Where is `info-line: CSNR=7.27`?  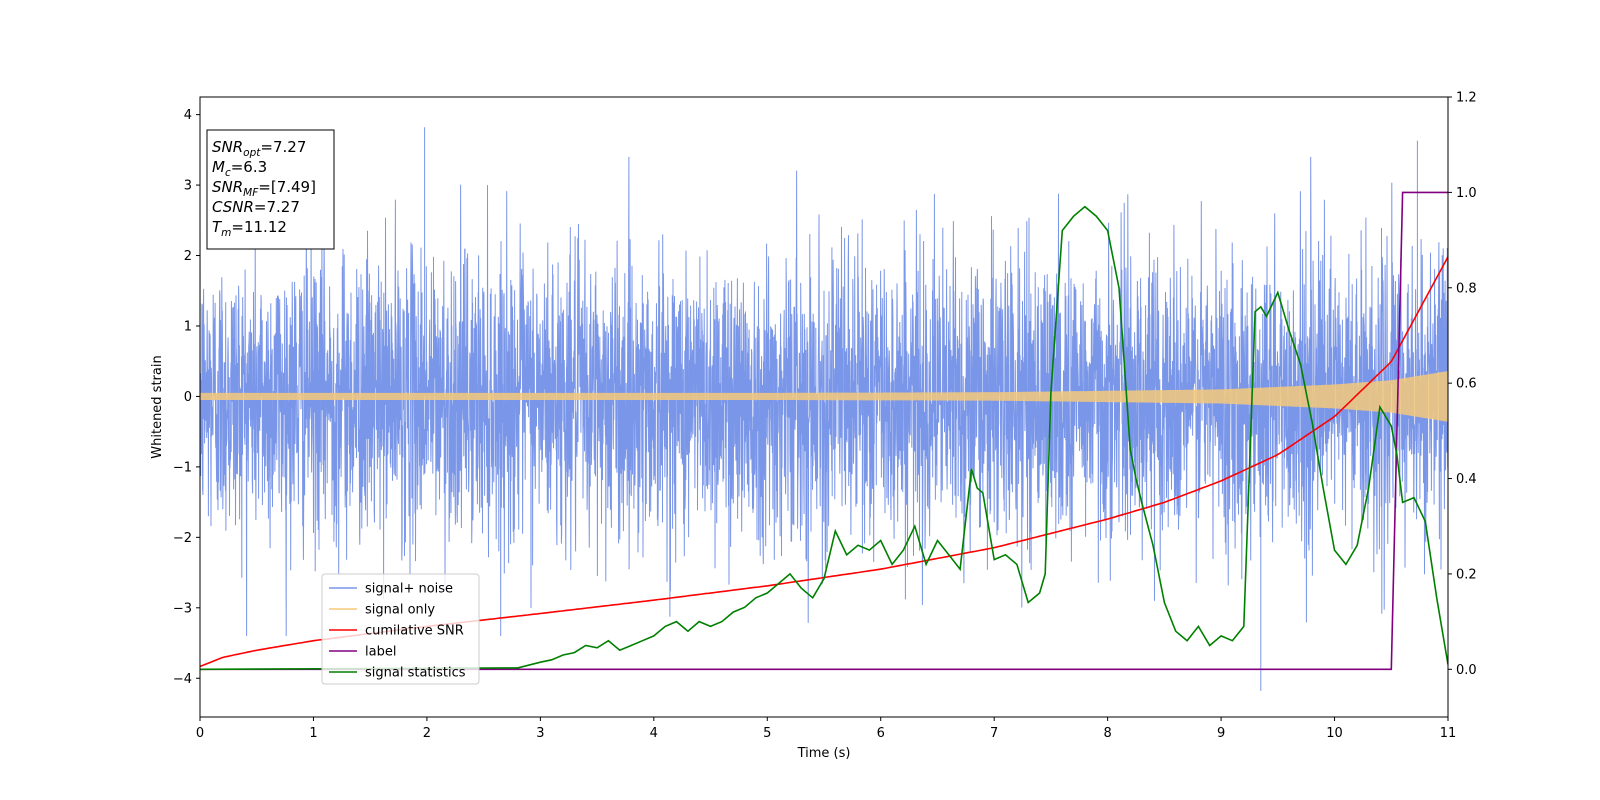
info-line: CSNR=7.27 is located at coordinates (256, 207).